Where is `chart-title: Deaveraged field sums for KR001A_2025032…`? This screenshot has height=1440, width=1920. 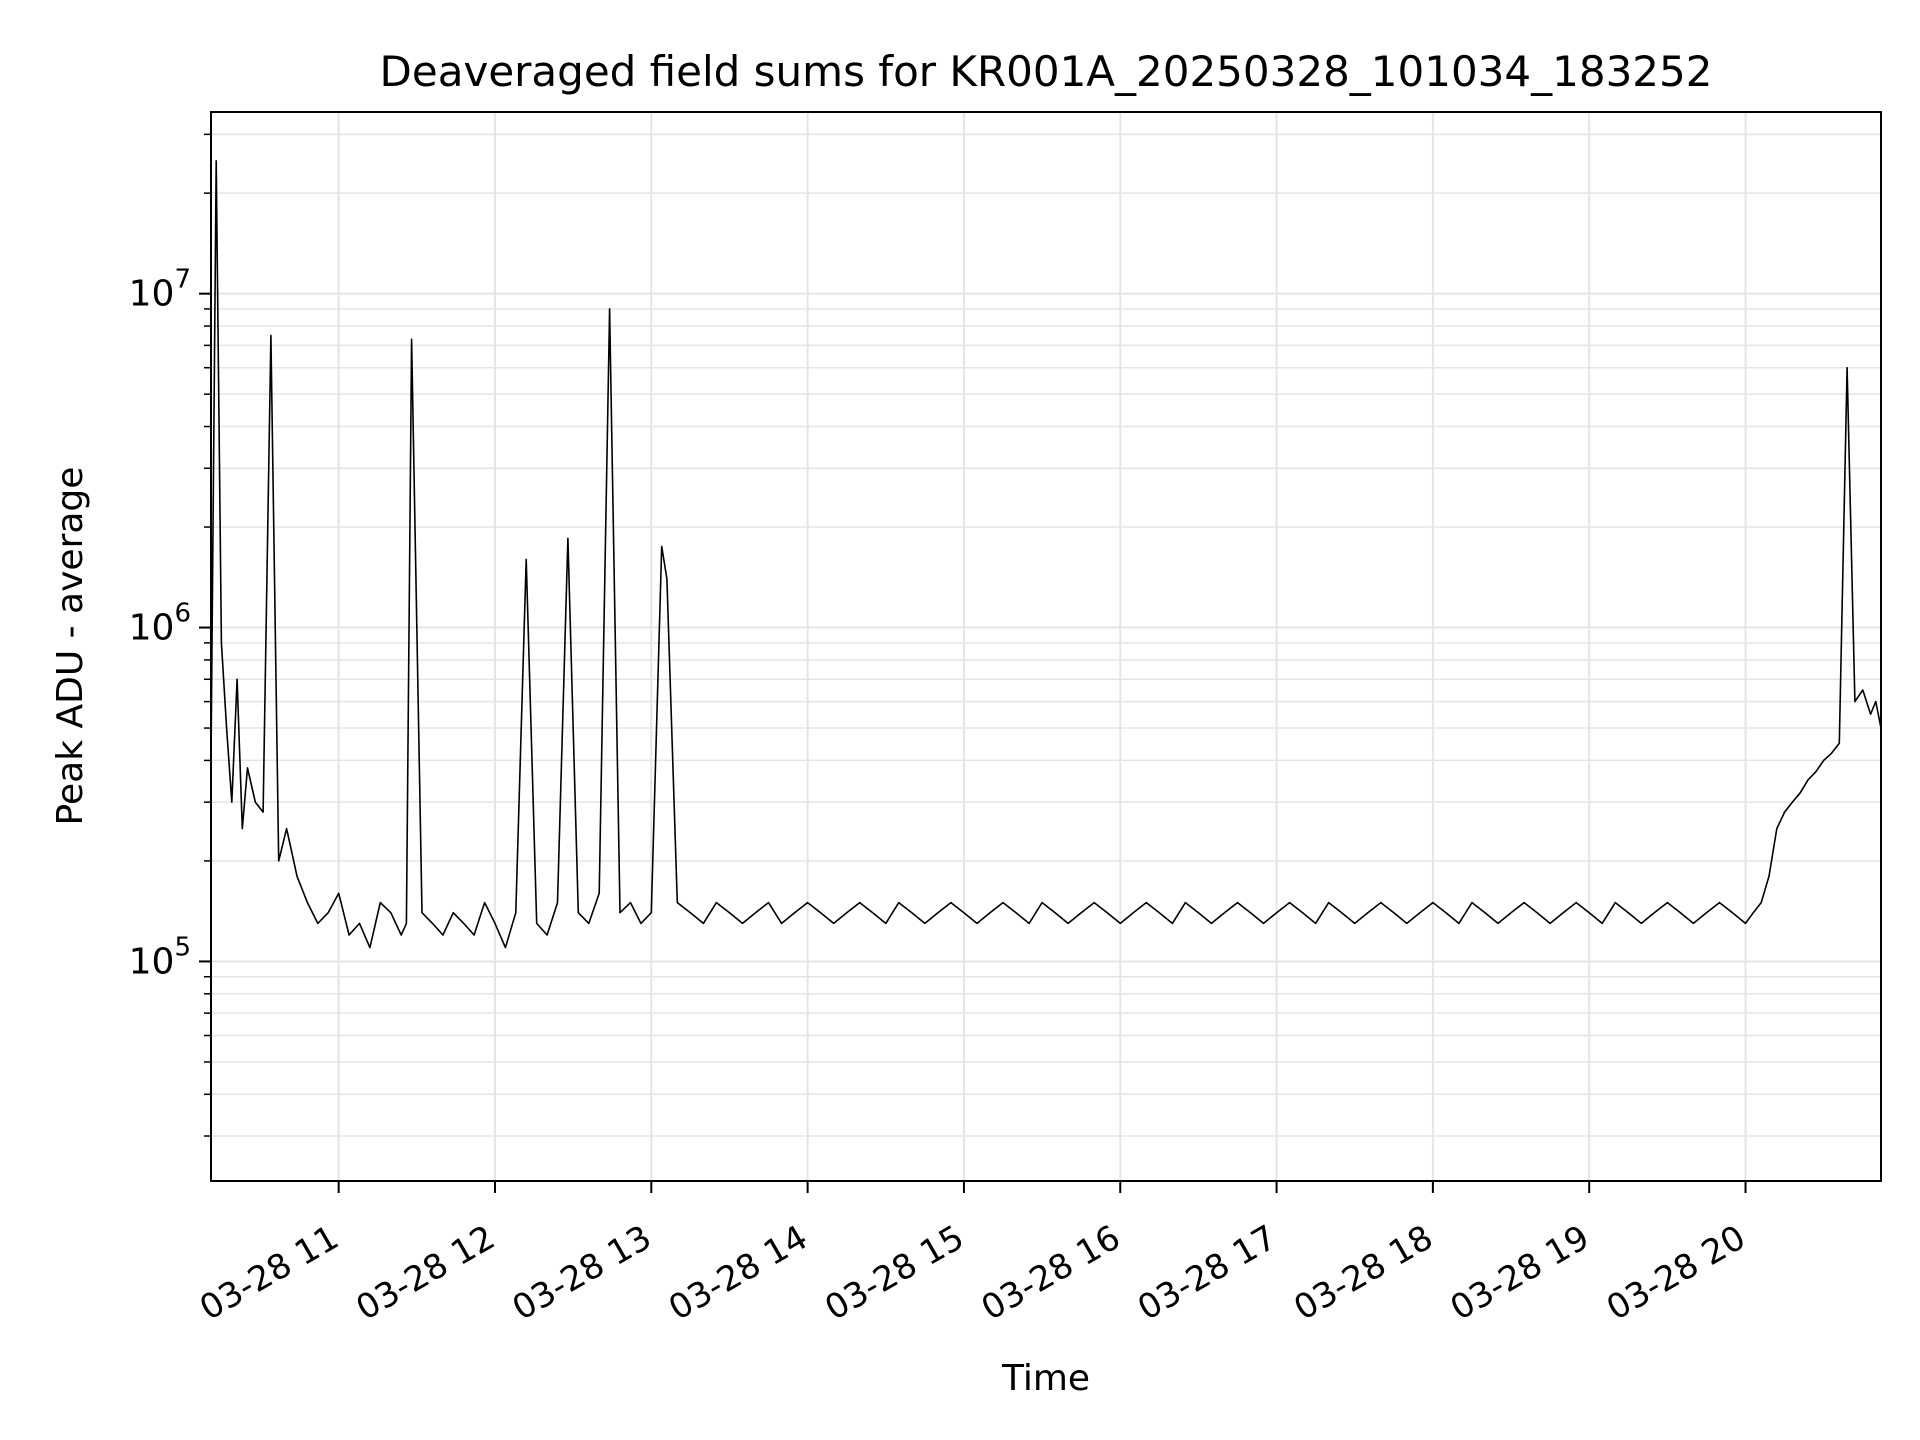
chart-title: Deaveraged field sums for KR001A_2025032… is located at coordinates (1046, 71).